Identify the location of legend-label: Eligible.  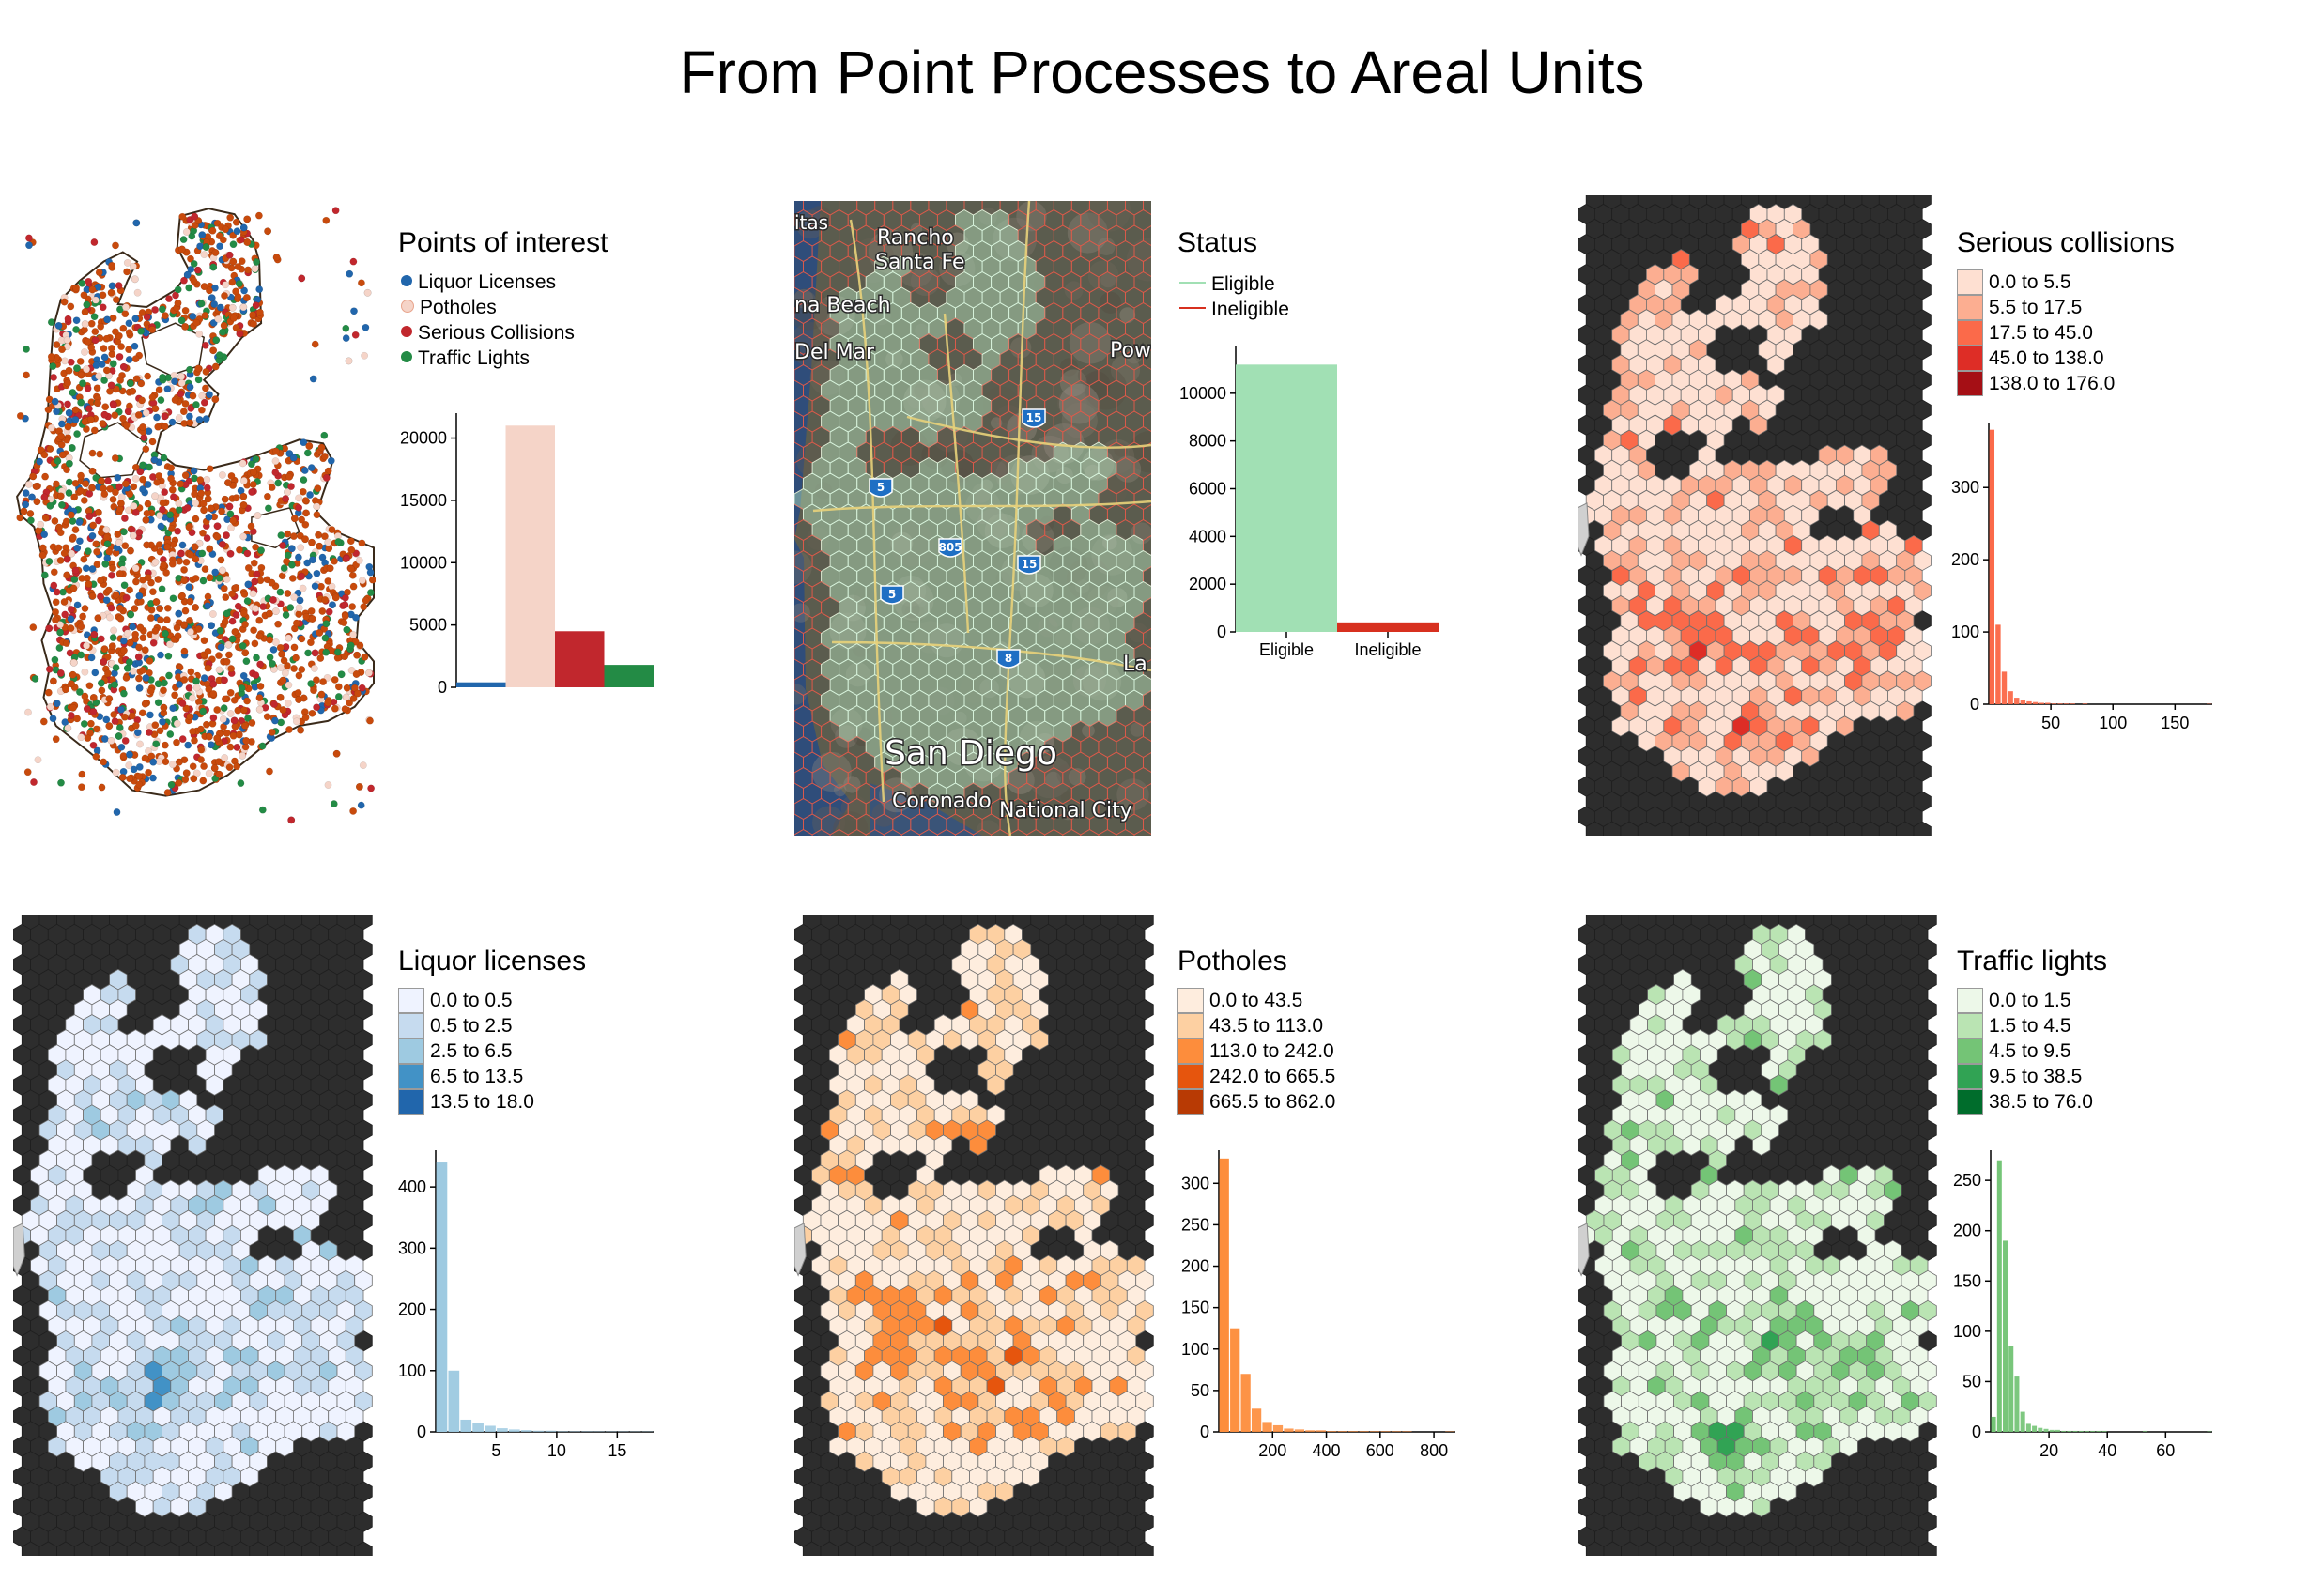
(1243, 284).